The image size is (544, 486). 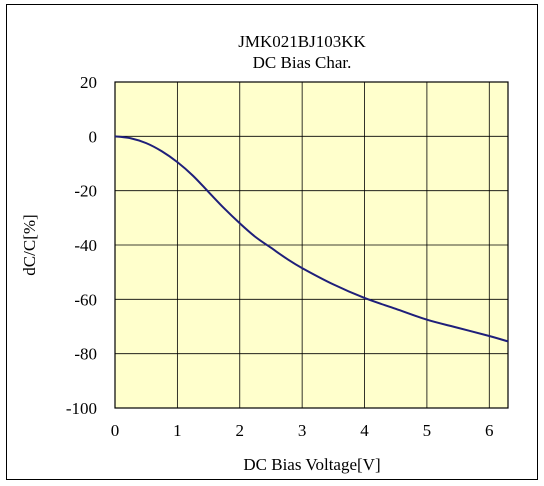 What do you see at coordinates (85, 354) in the screenshot?
I see `y-tick-label: -80` at bounding box center [85, 354].